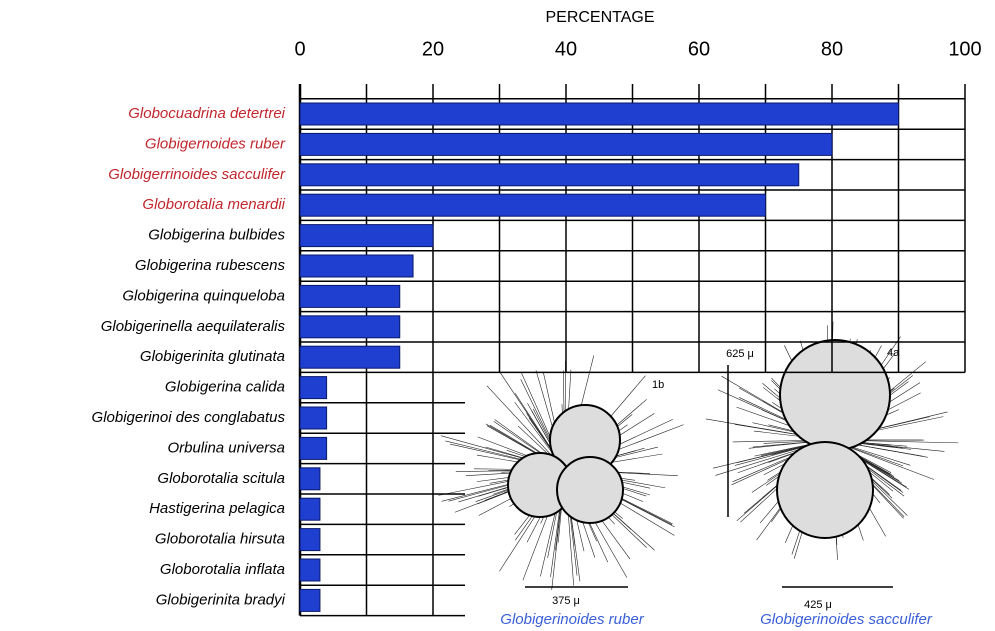 The image size is (995, 631). I want to click on figure-label: 1b, so click(658, 385).